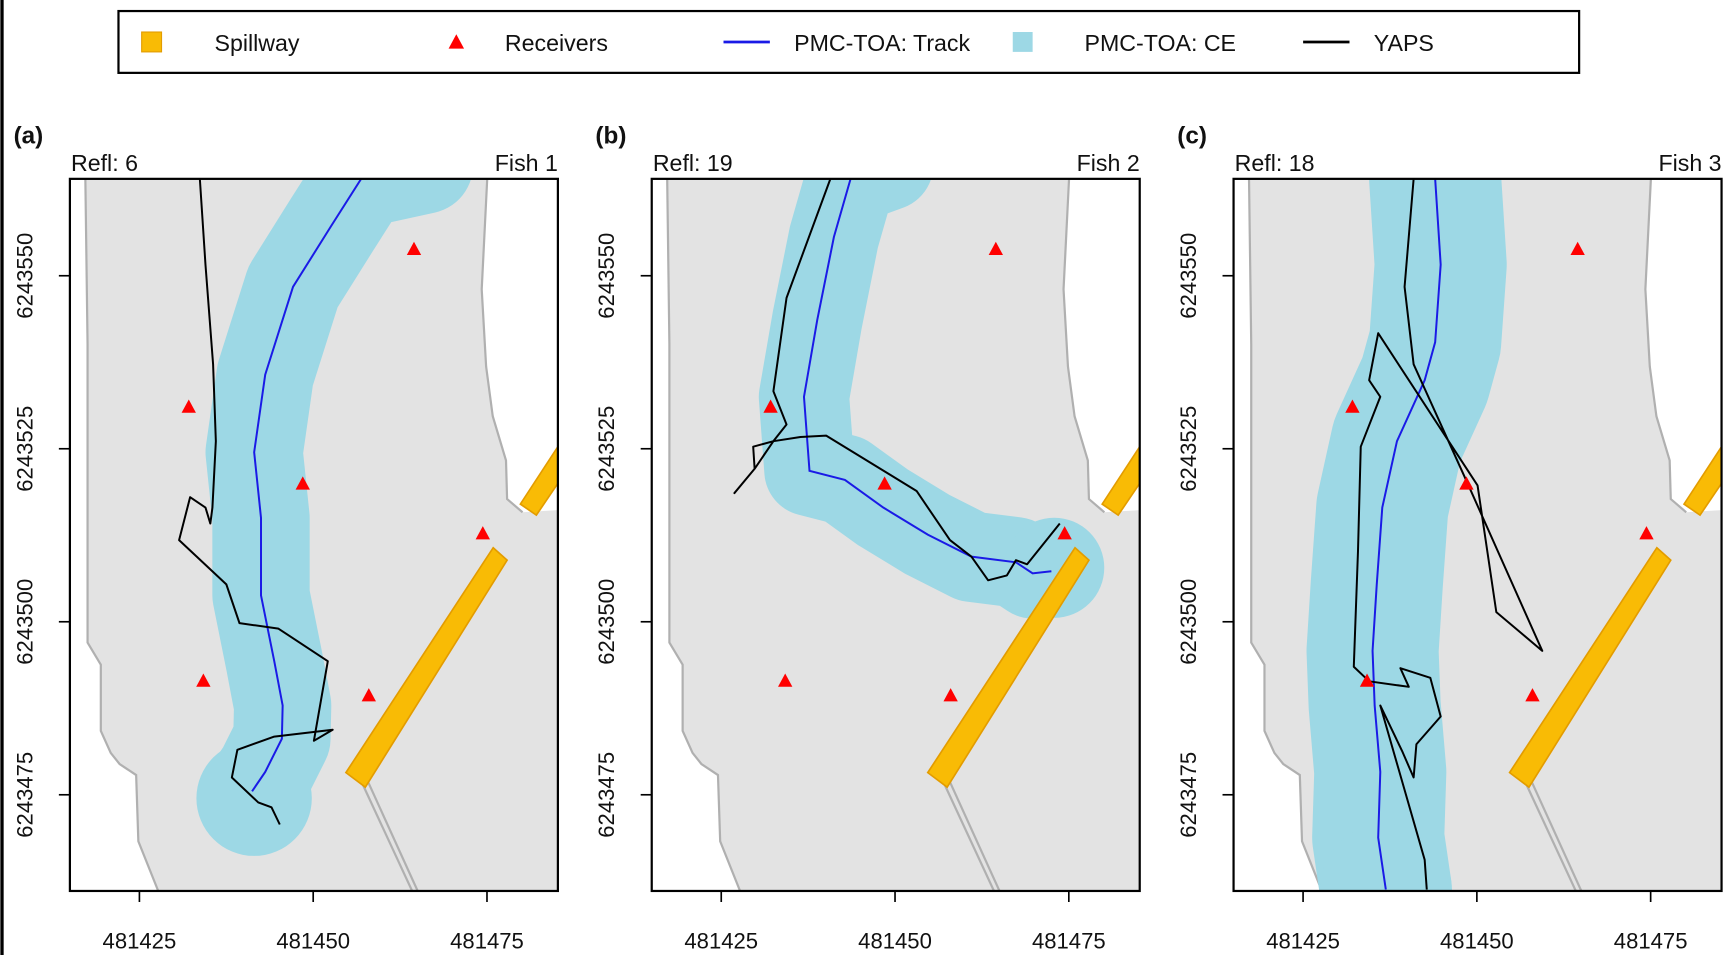 The image size is (1723, 955). What do you see at coordinates (882, 43) in the screenshot?
I see `legend-label-track: PMC-TOA: Track` at bounding box center [882, 43].